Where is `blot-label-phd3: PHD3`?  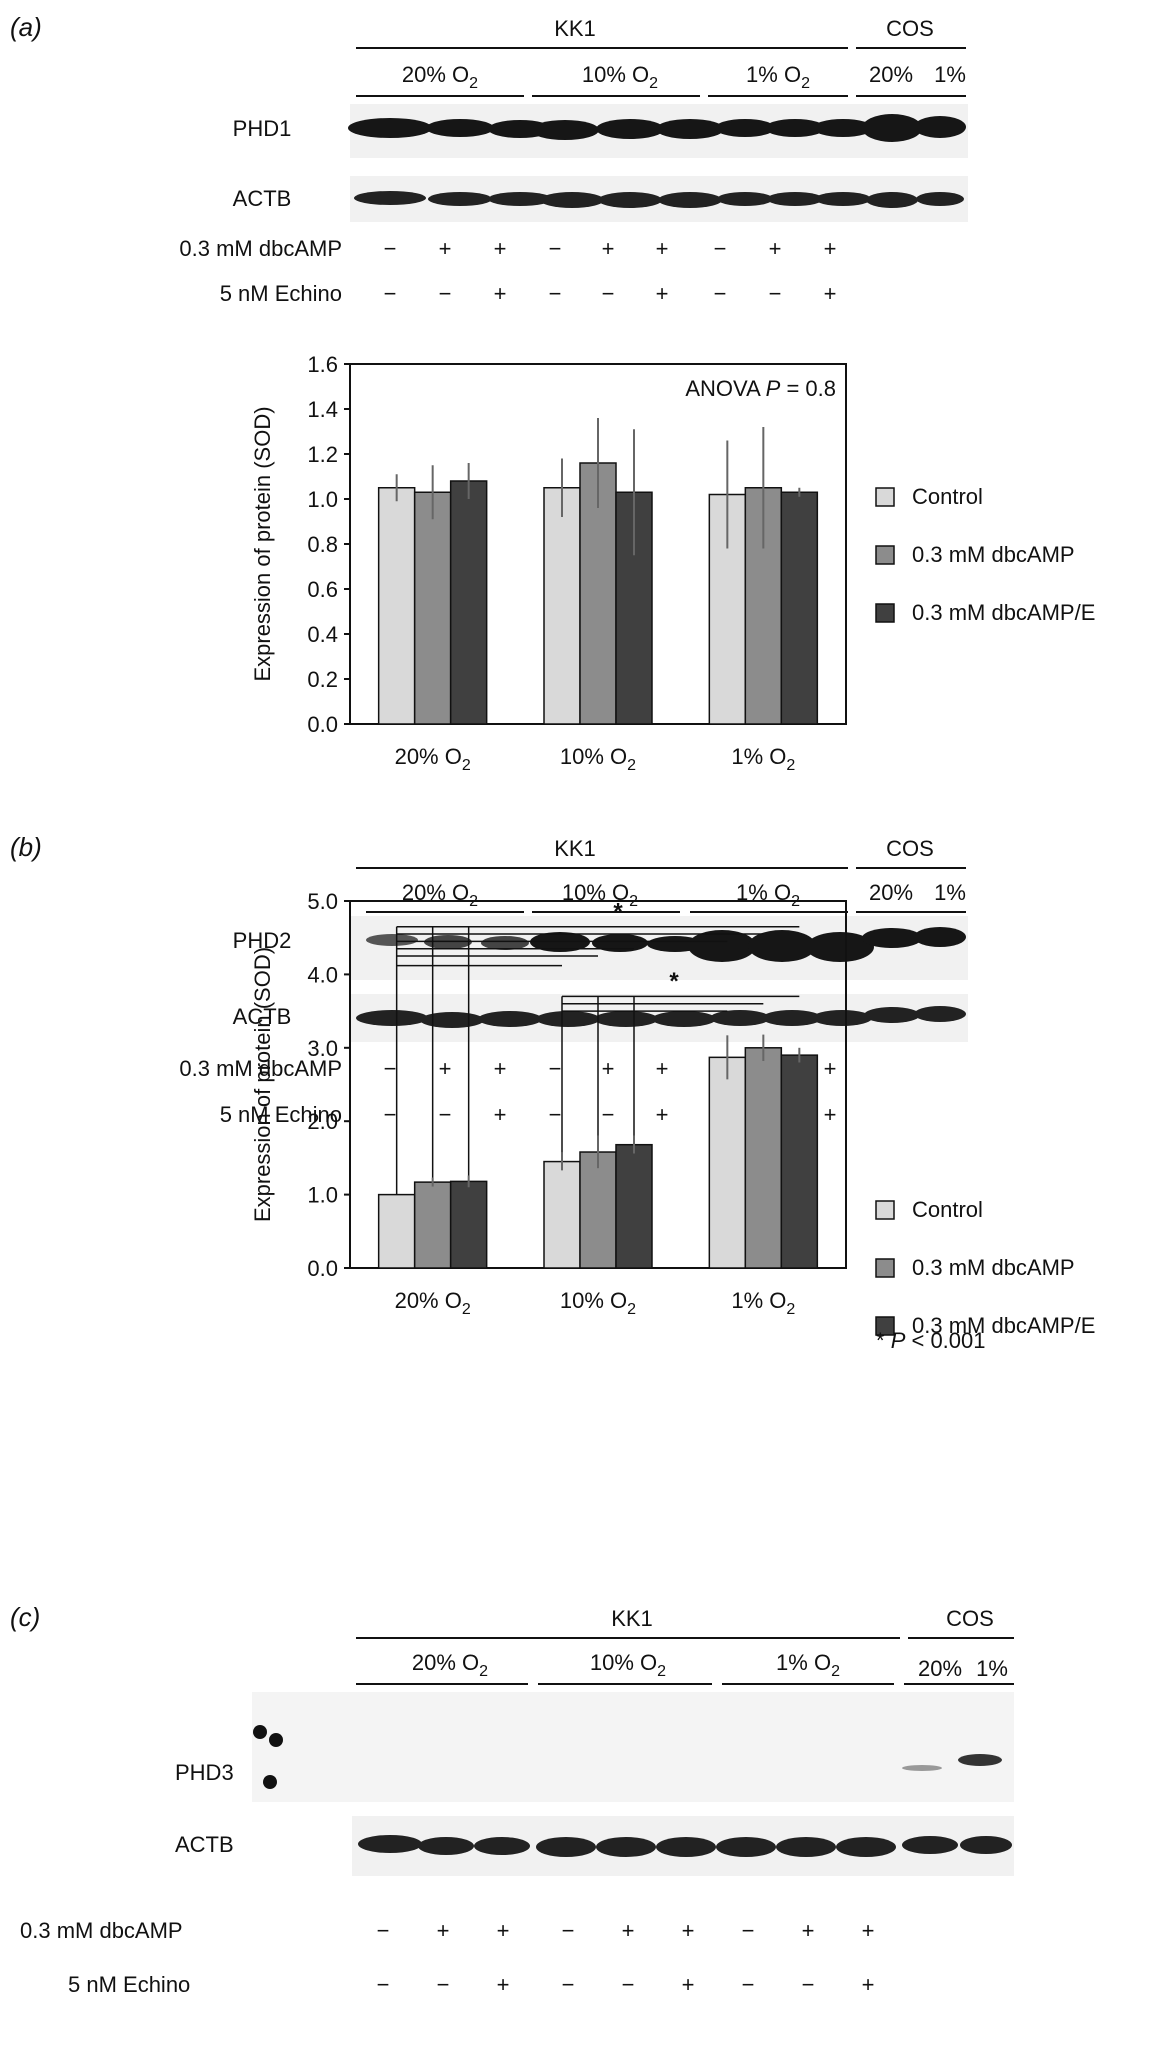
blot-label-phd3: PHD3 is located at coordinates (204, 1772).